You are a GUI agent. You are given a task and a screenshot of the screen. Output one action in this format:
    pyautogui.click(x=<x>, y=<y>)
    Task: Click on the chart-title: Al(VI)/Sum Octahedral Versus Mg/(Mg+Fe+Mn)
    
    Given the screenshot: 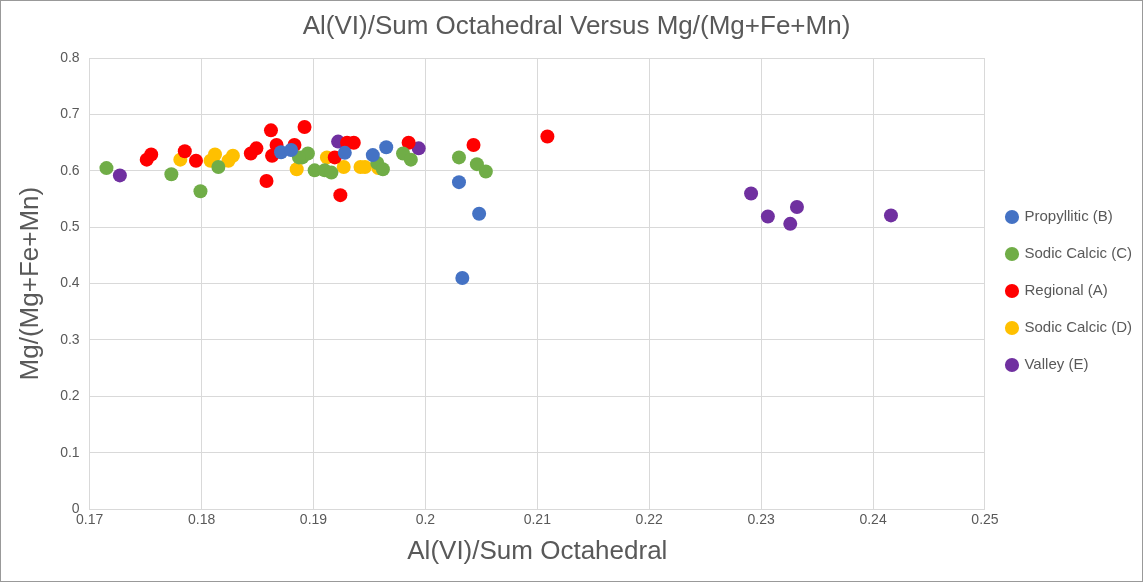 What is the action you would take?
    pyautogui.click(x=576, y=24)
    